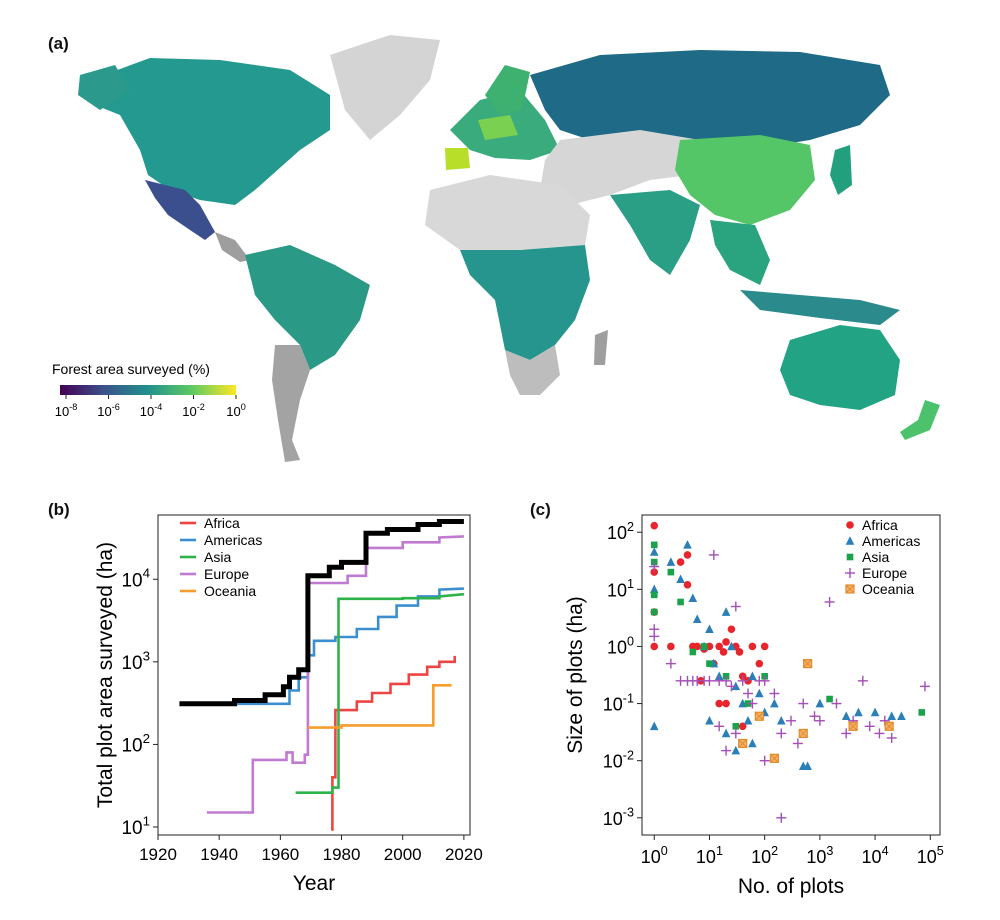 This screenshot has height=920, width=1000. Describe the element at coordinates (457, 159) in the screenshot. I see `map-region-spain` at that location.